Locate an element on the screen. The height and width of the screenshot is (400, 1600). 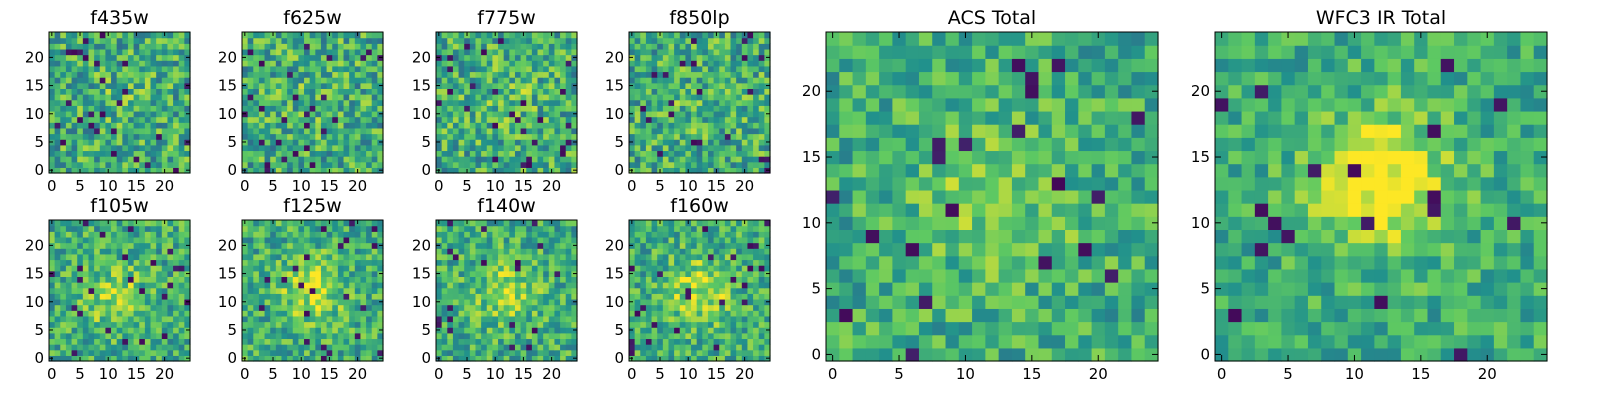
x-tick-label: 20 is located at coordinates (744, 186).